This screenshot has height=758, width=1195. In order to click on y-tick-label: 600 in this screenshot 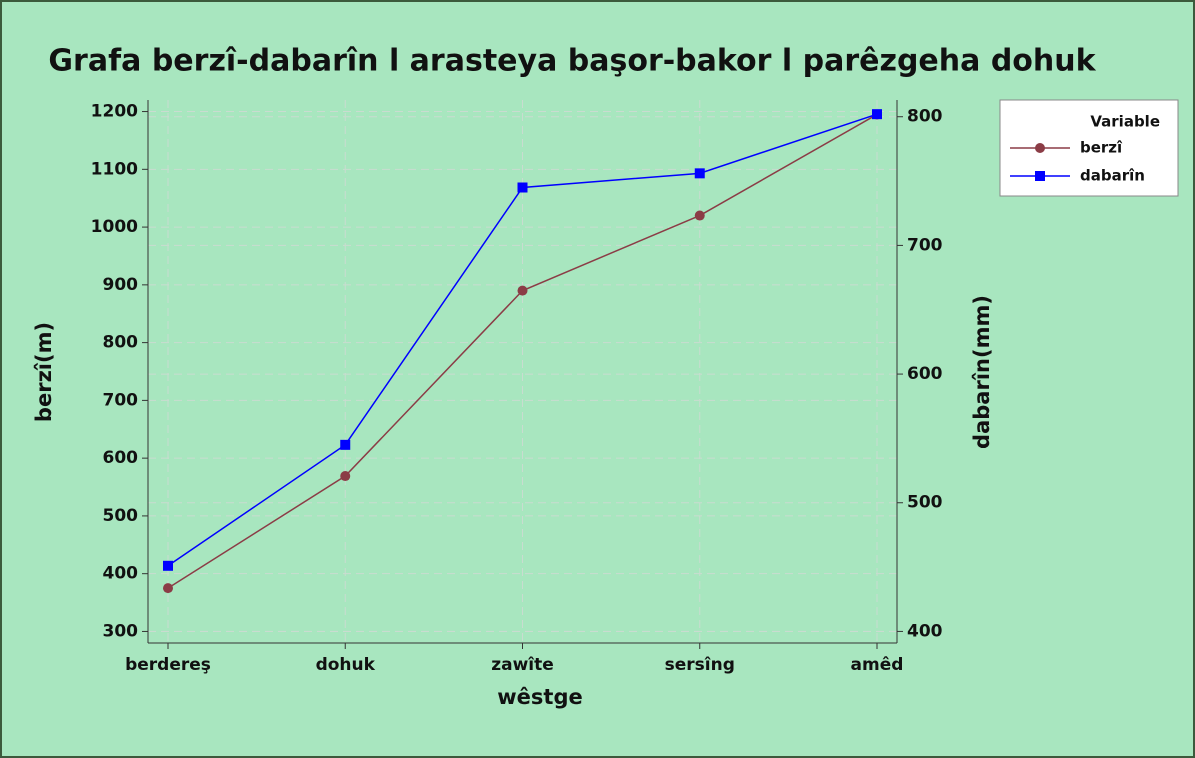, I will do `click(121, 458)`.